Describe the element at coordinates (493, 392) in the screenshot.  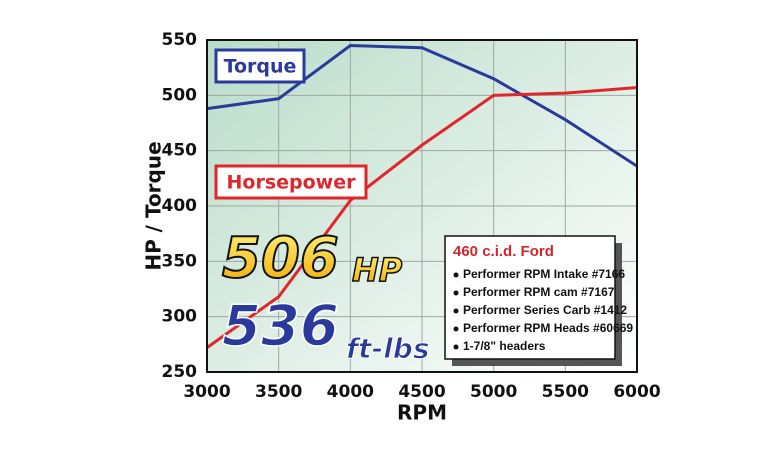
I see `x-tick-label: 5000` at that location.